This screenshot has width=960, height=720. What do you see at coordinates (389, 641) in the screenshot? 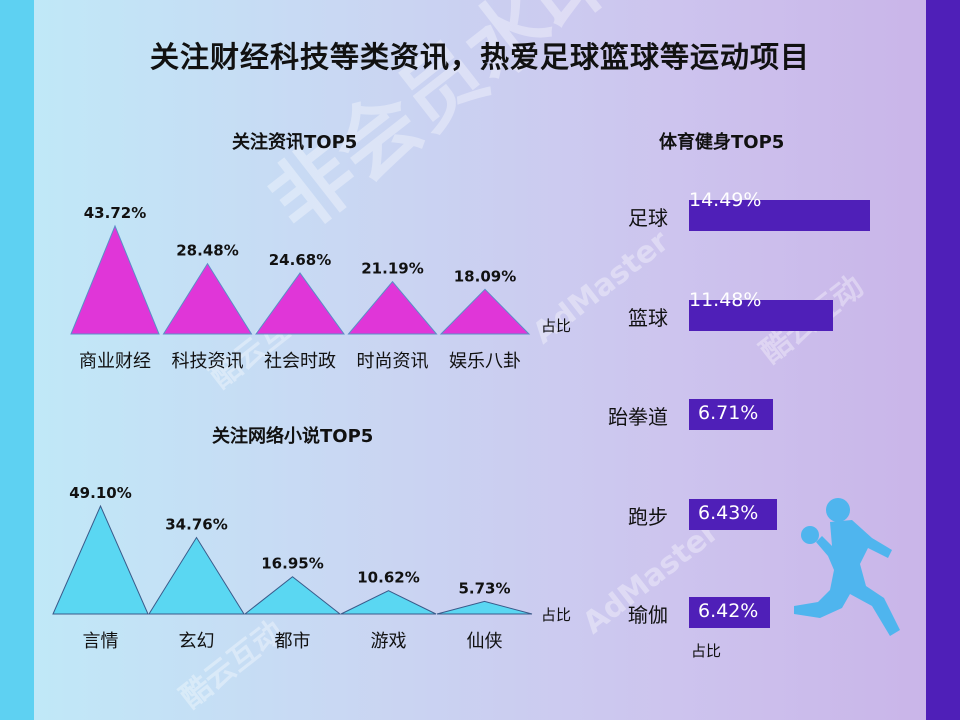
I see `category-label: 游戏` at bounding box center [389, 641].